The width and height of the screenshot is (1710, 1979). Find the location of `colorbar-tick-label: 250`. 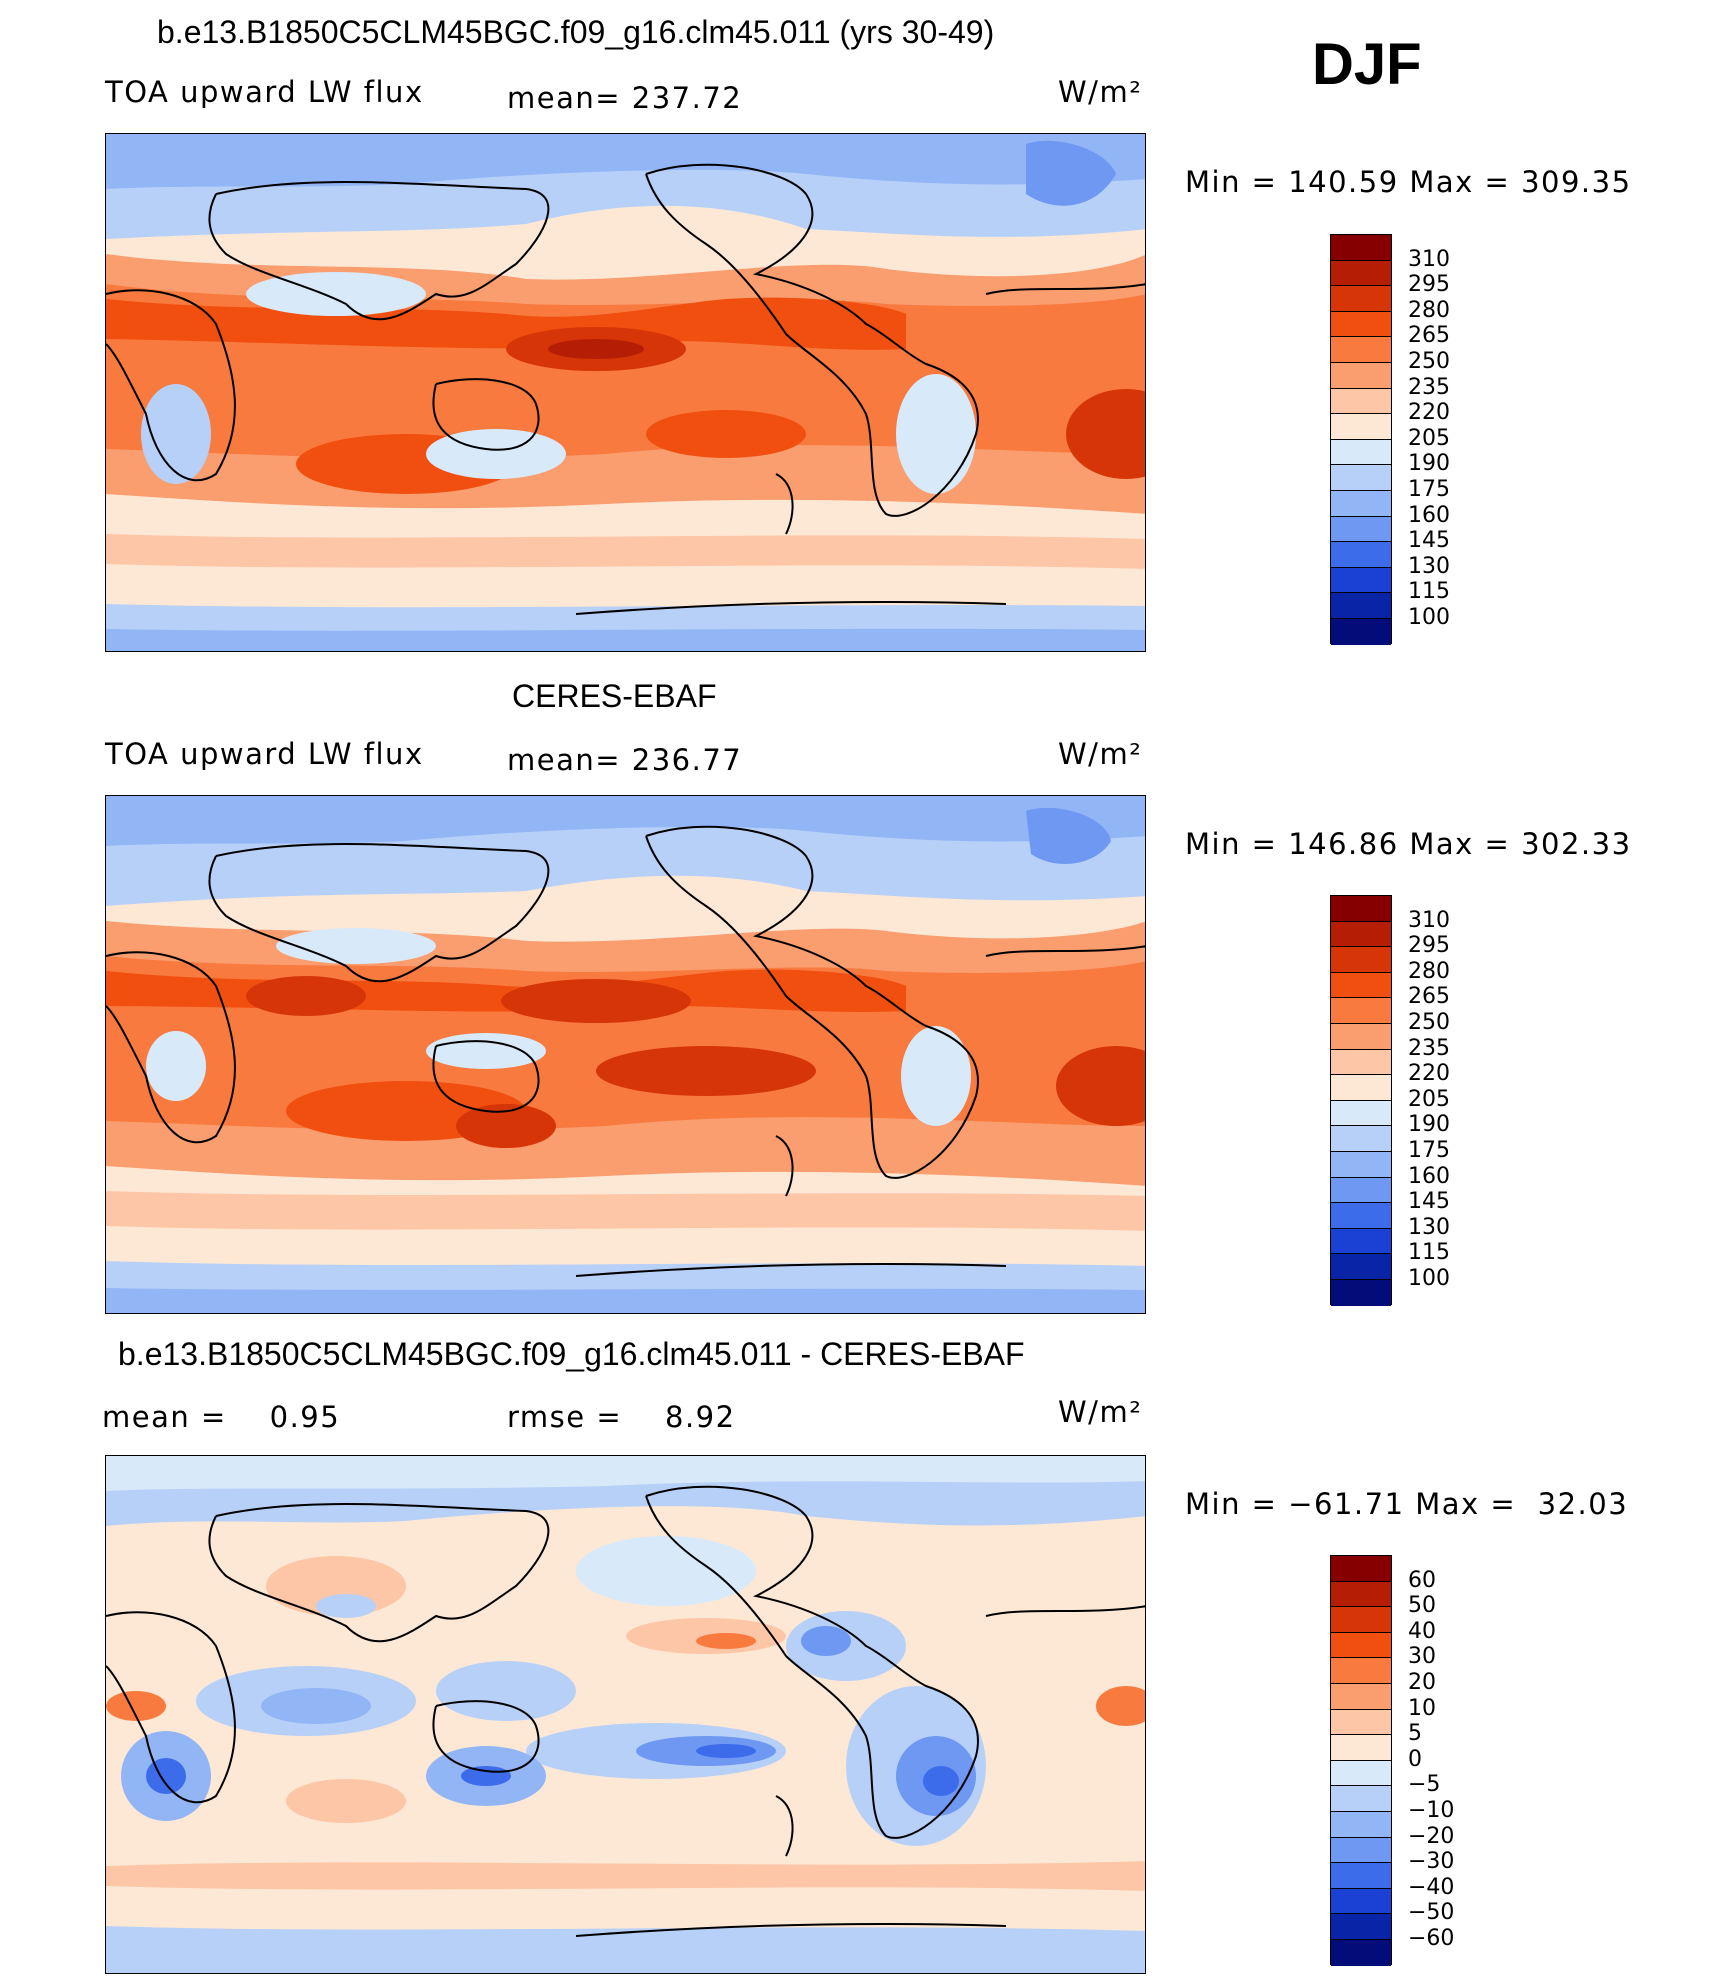

colorbar-tick-label: 250 is located at coordinates (1429, 1022).